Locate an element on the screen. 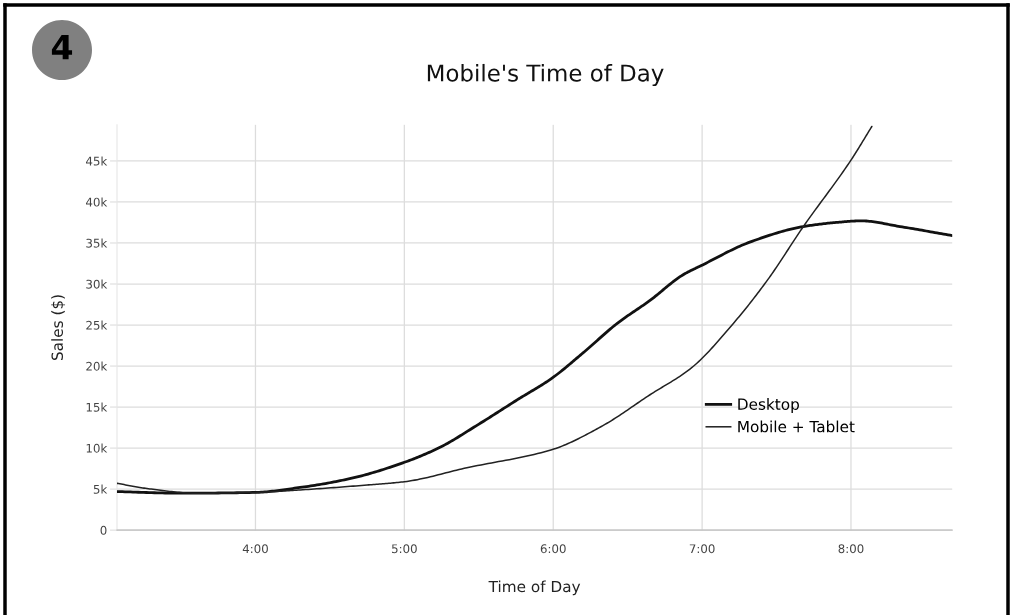  y-tick-label: 40k is located at coordinates (97, 202).